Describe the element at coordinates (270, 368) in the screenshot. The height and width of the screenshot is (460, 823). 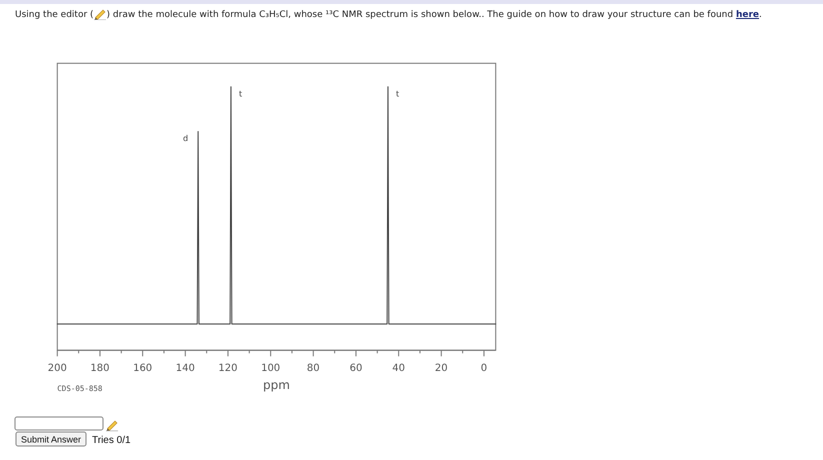
I see `x-tick-label: 100` at that location.